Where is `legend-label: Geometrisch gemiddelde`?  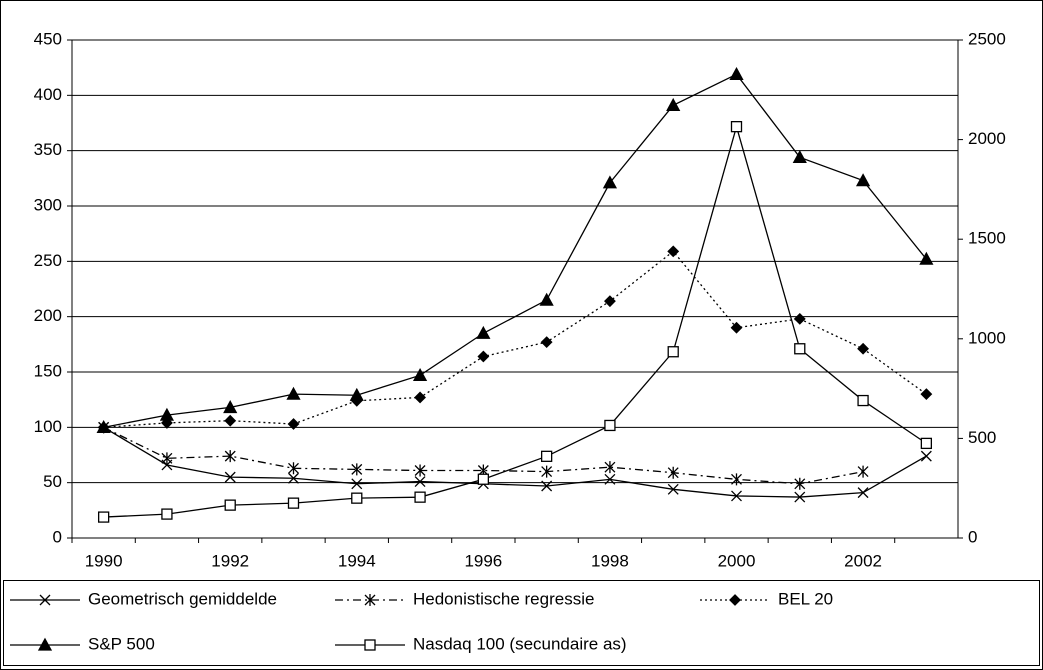 legend-label: Geometrisch gemiddelde is located at coordinates (182, 598).